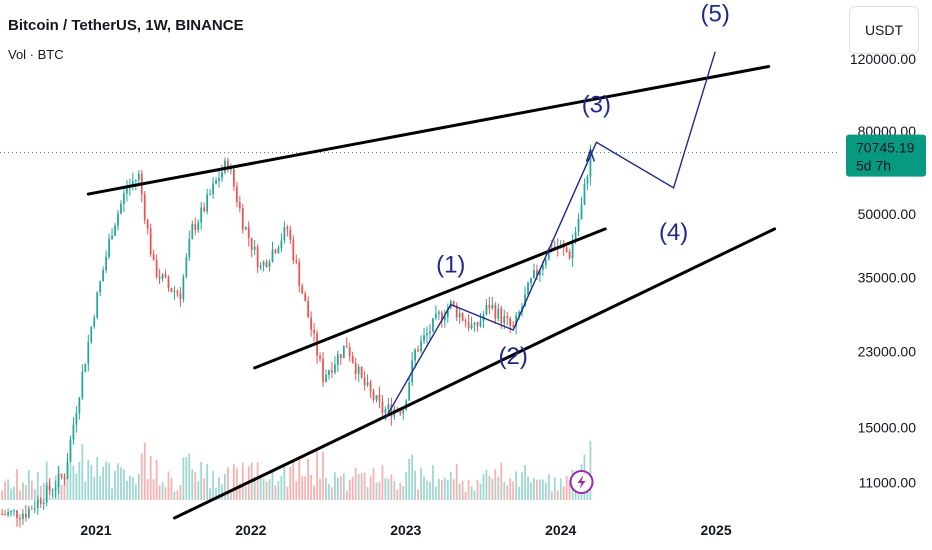  What do you see at coordinates (885, 148) in the screenshot?
I see `current-price-value: 70745.19` at bounding box center [885, 148].